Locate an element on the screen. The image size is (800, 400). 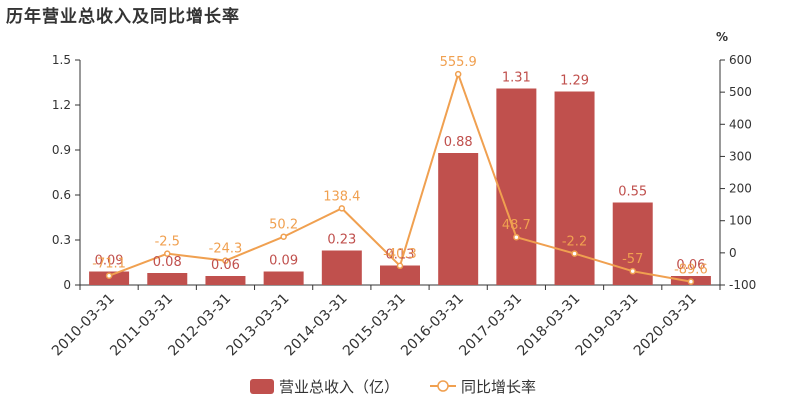
right-tick-label: 100 is located at coordinates (740, 221).